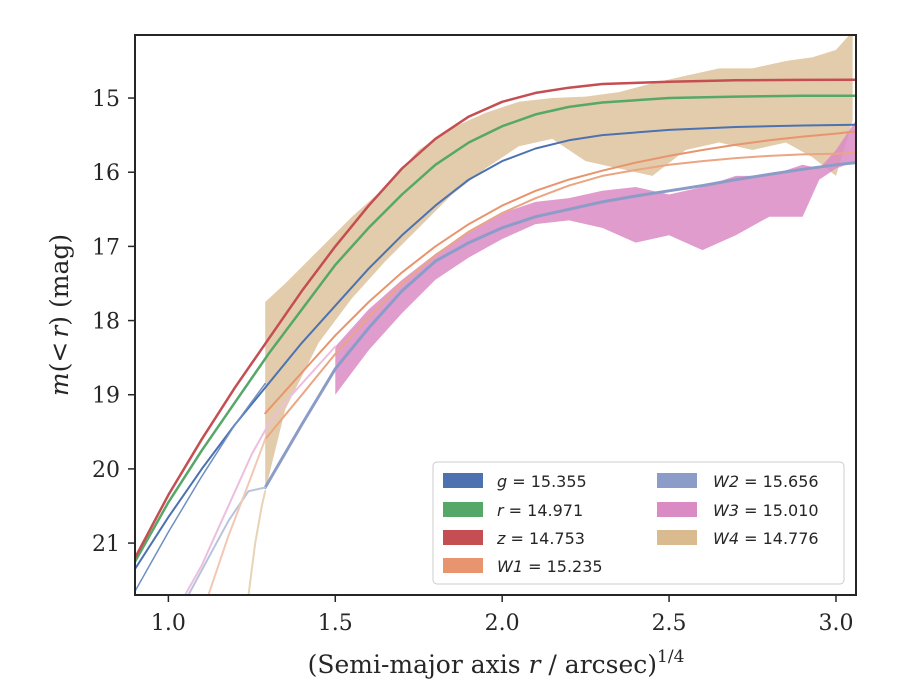  I want to click on y-tick-label: 19, so click(106, 396).